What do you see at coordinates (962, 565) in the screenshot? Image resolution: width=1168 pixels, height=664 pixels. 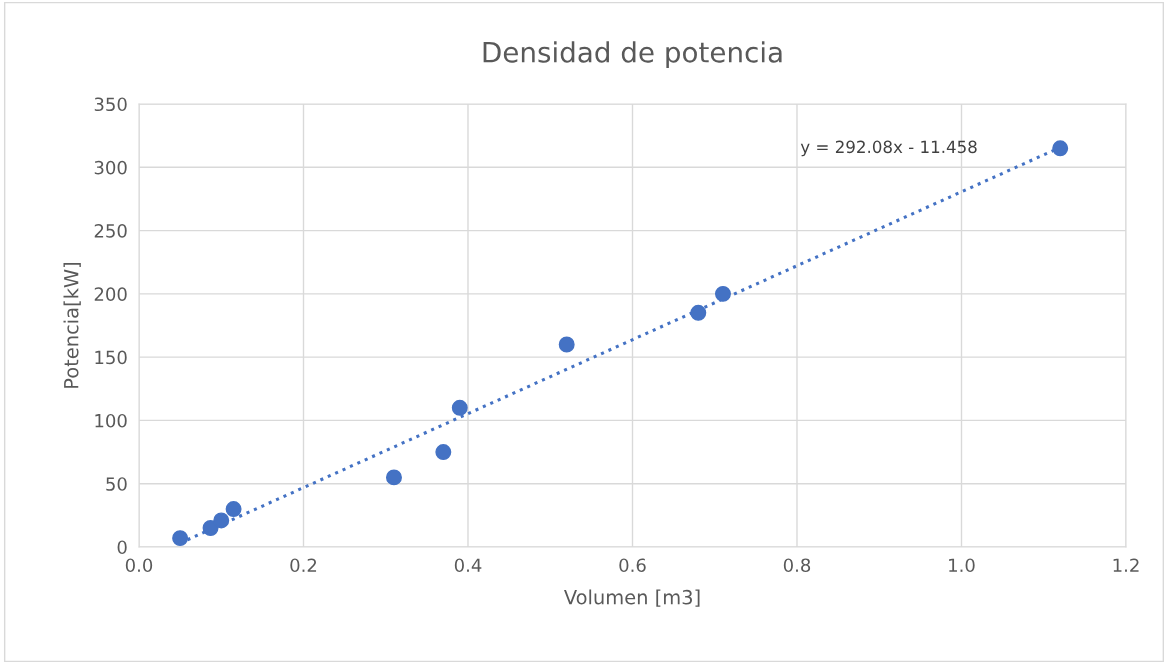 I see `x-tick-label: 1.0` at bounding box center [962, 565].